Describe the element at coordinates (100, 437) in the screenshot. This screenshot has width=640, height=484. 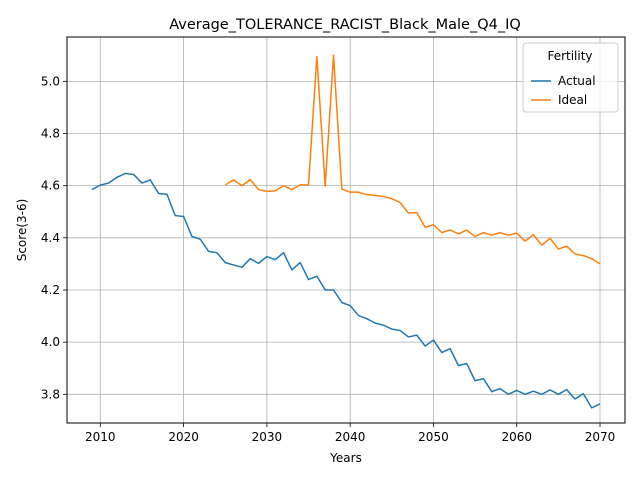
I see `x-tick-label: 2010` at that location.